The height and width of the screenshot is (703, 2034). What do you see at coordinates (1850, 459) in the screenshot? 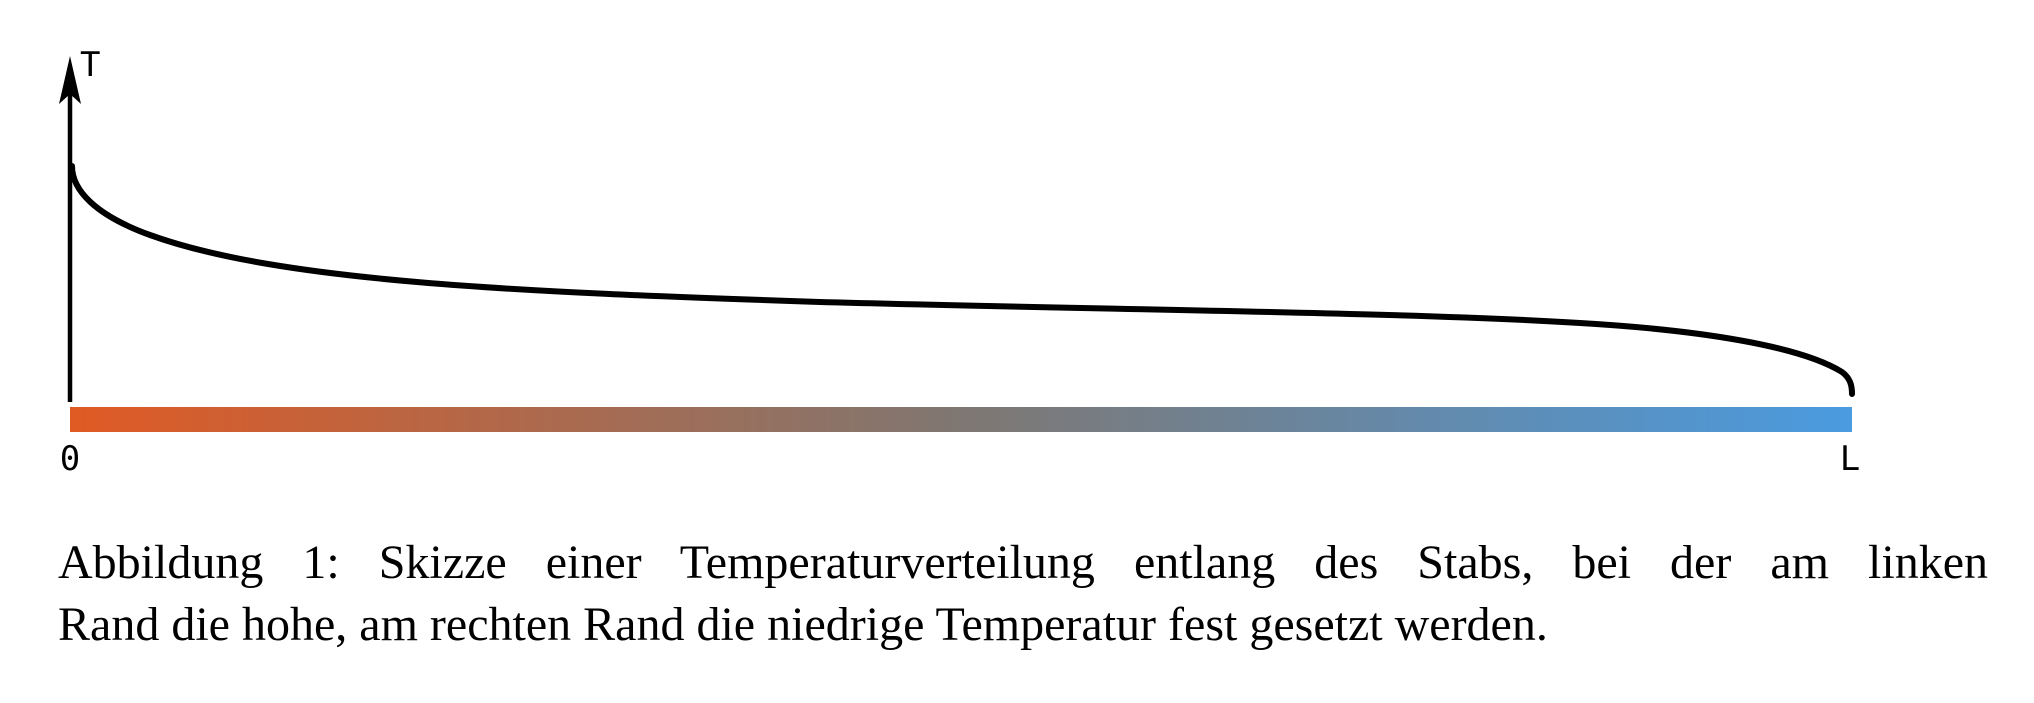
I see `x-end-label: L` at bounding box center [1850, 459].